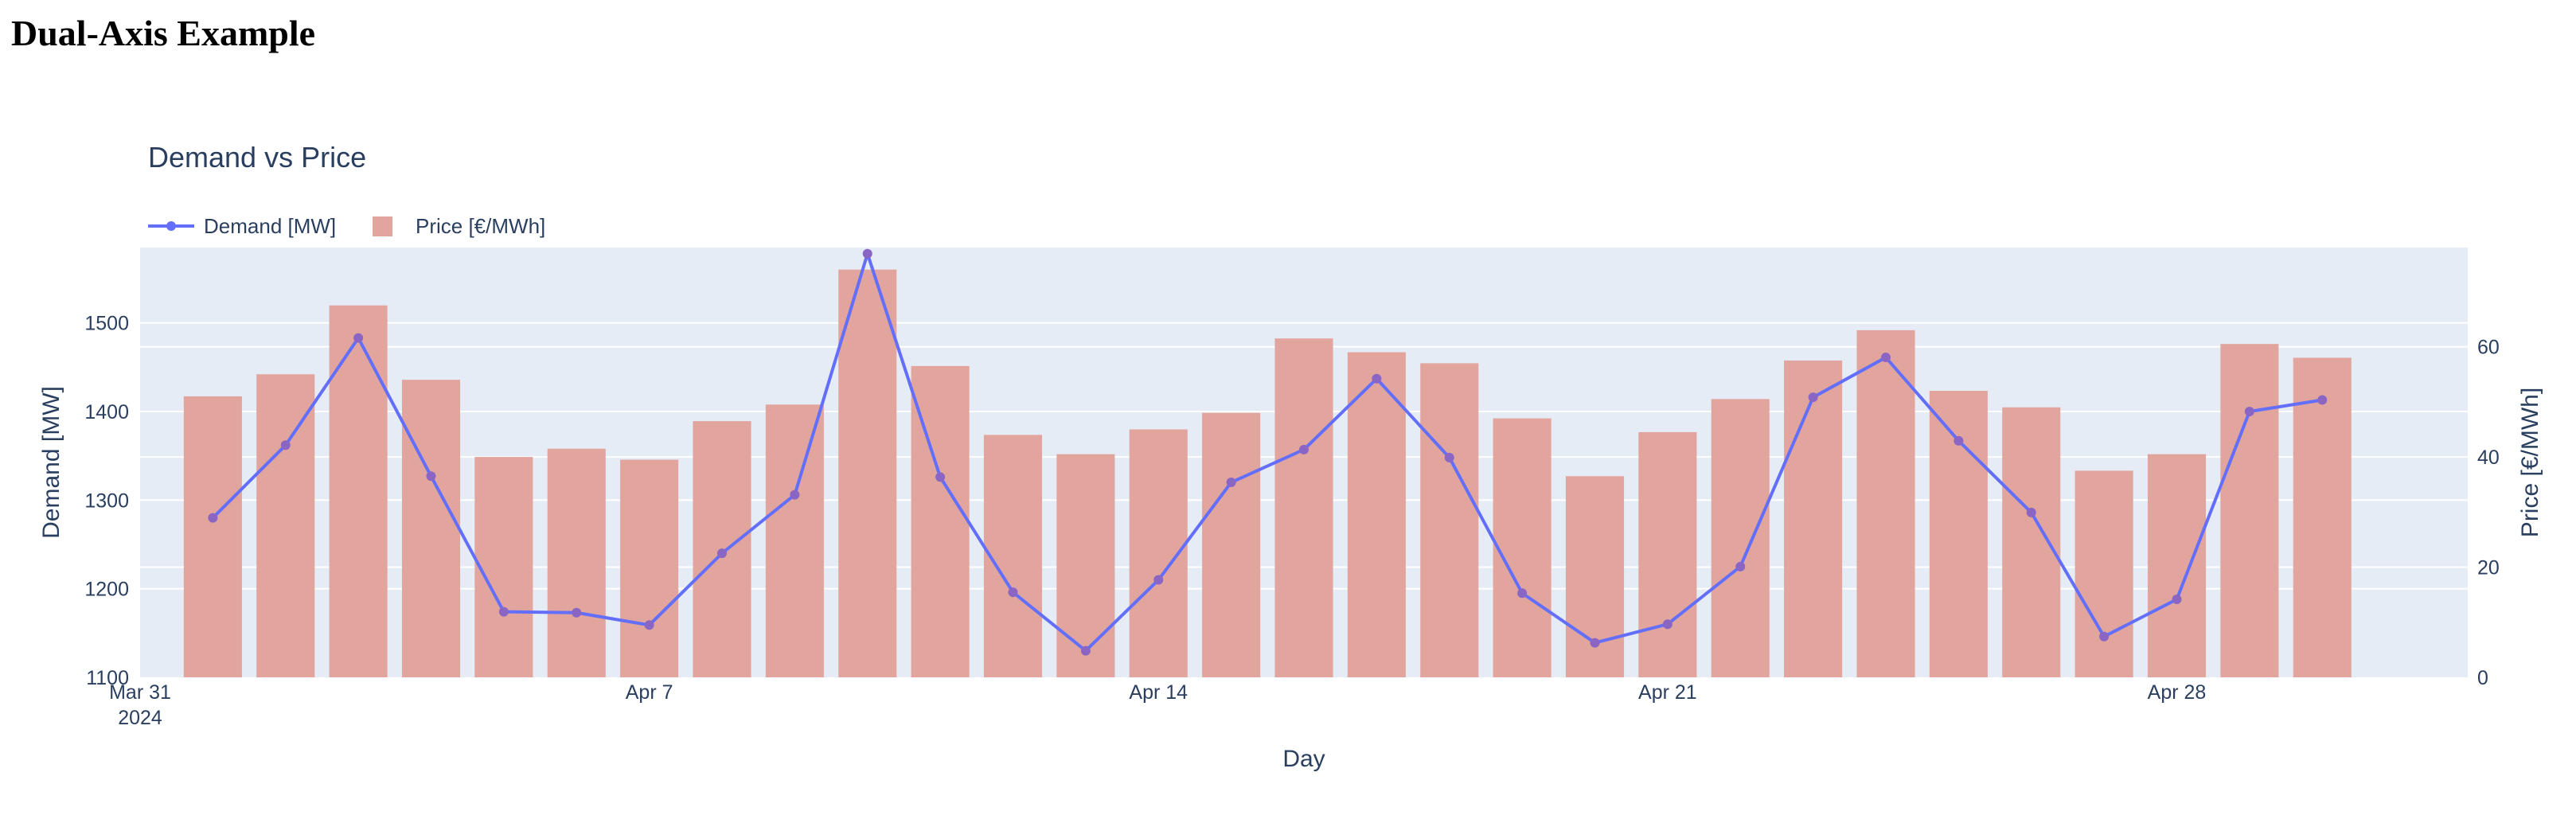 The image size is (2576, 823). Describe the element at coordinates (1667, 692) in the screenshot. I see `x-tick-label: Apr 21` at that location.